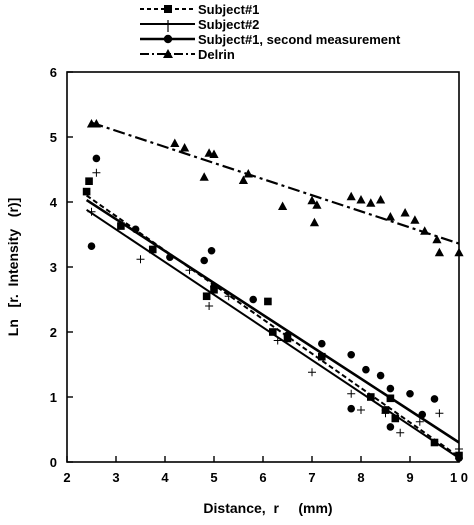 This screenshot has width=474, height=525. I want to click on x-tick-label: 6, so click(262, 477).